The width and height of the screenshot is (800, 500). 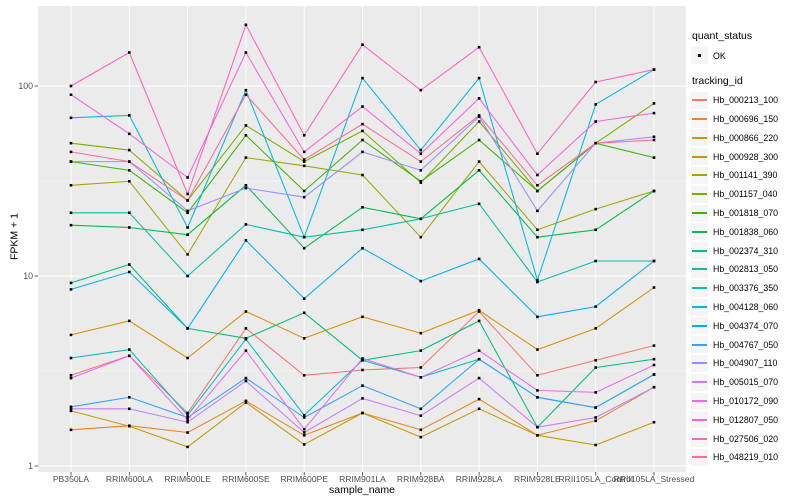 I want to click on axis-tick-label: RRII105LA_Stressed, so click(x=654, y=479).